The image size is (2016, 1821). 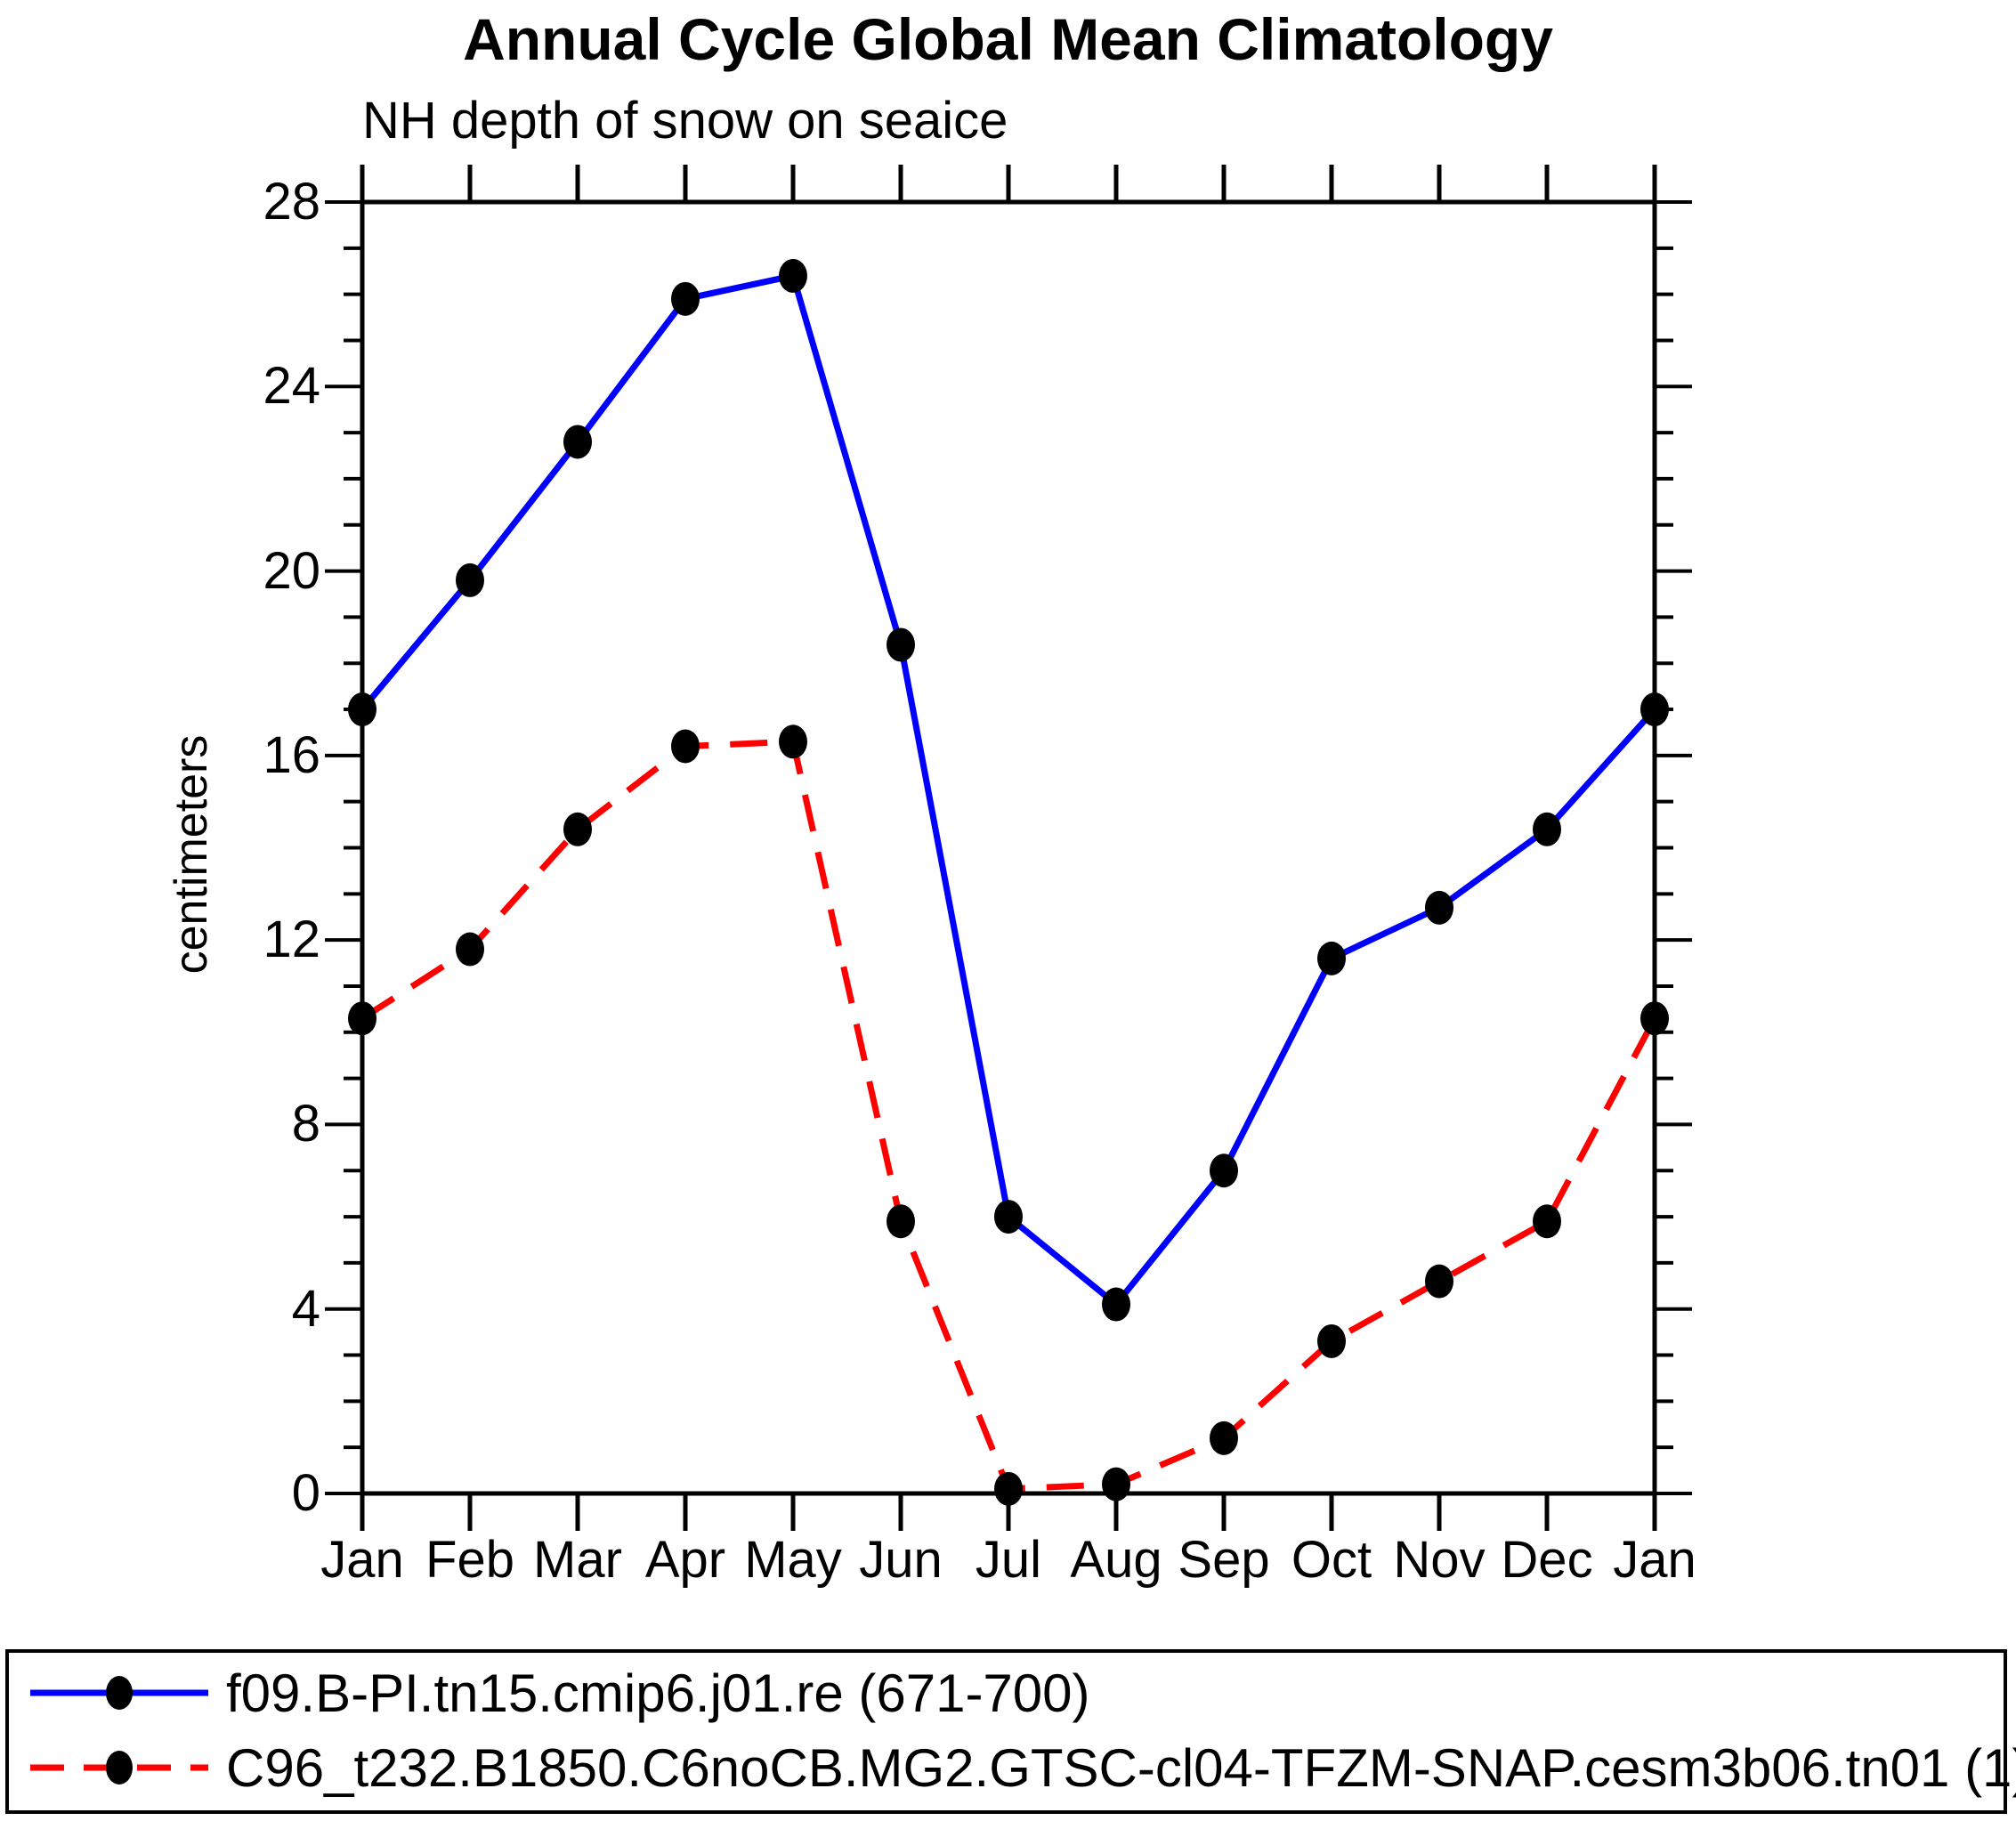 I want to click on chart-title: Annual Cycle Global Mean Climatology, so click(x=1008, y=39).